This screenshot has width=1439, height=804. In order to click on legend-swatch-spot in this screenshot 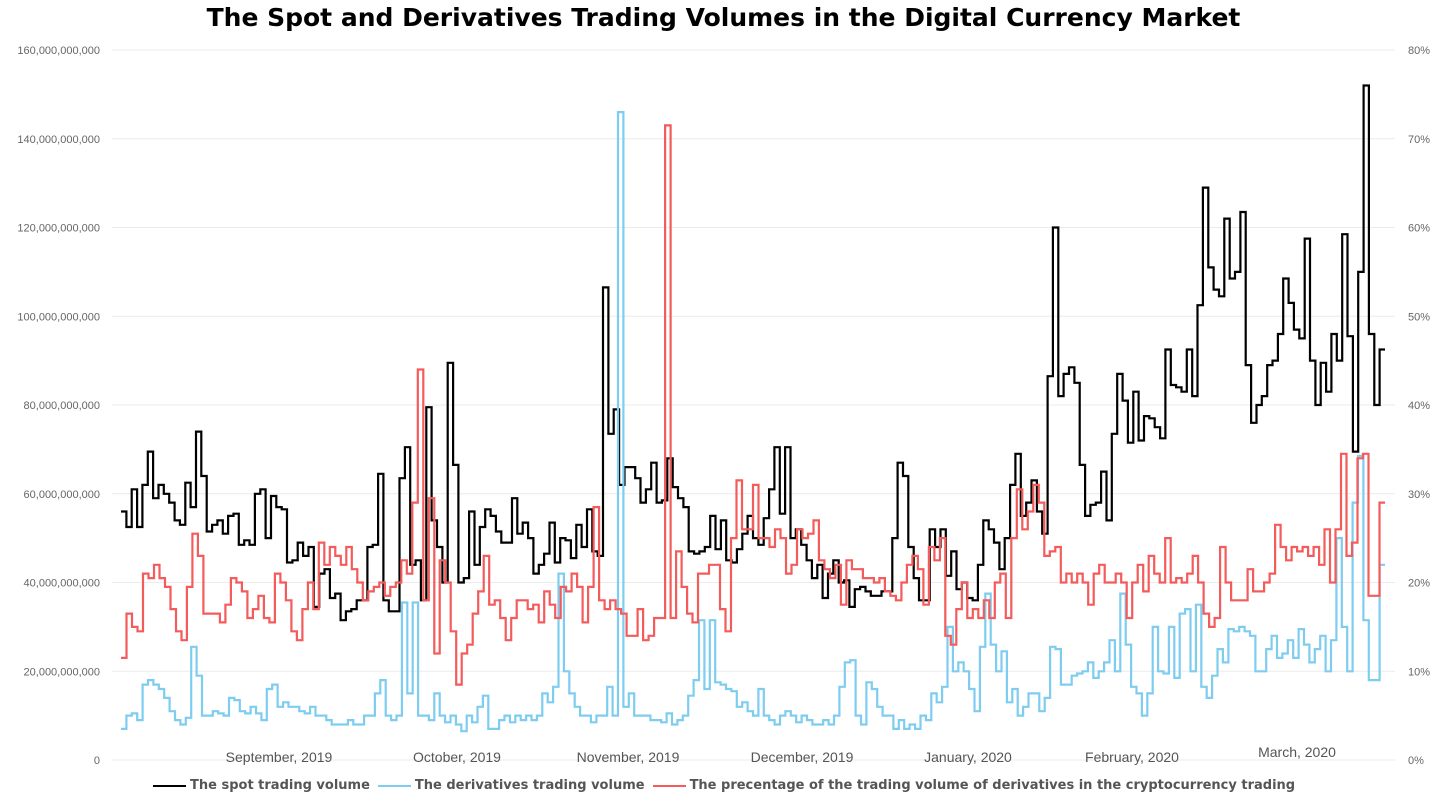, I will do `click(169, 785)`.